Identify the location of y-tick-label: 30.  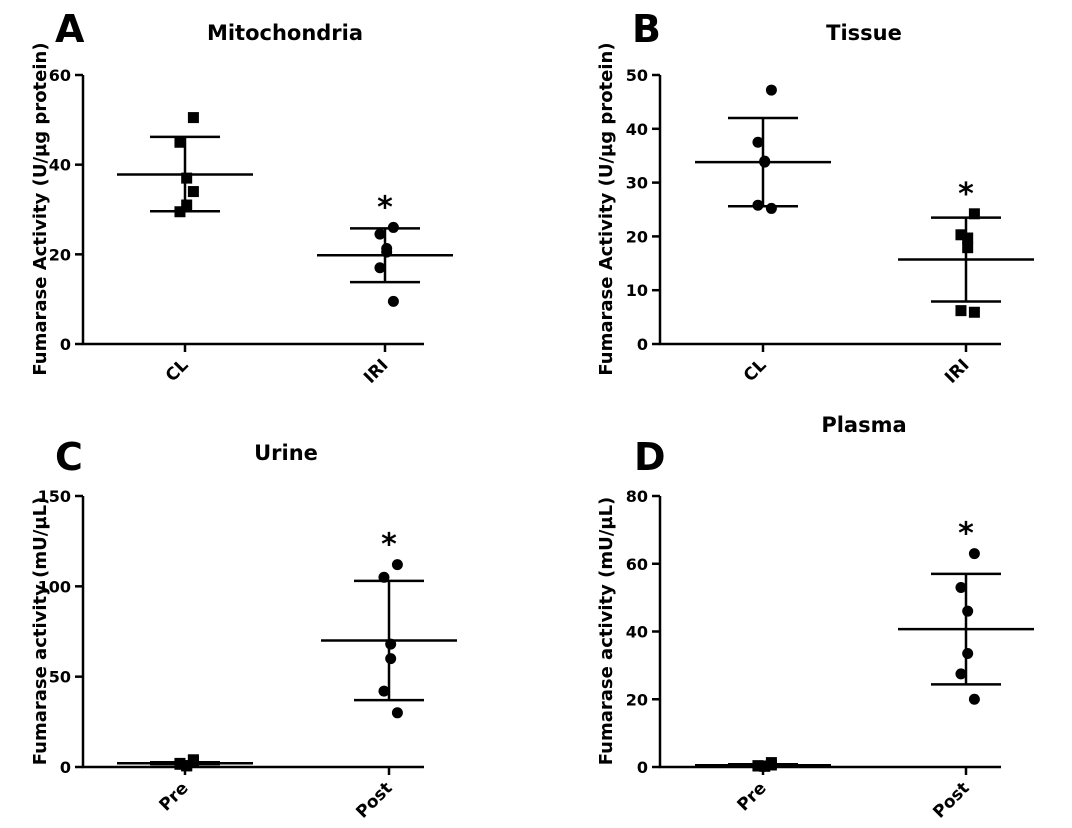
(637, 183).